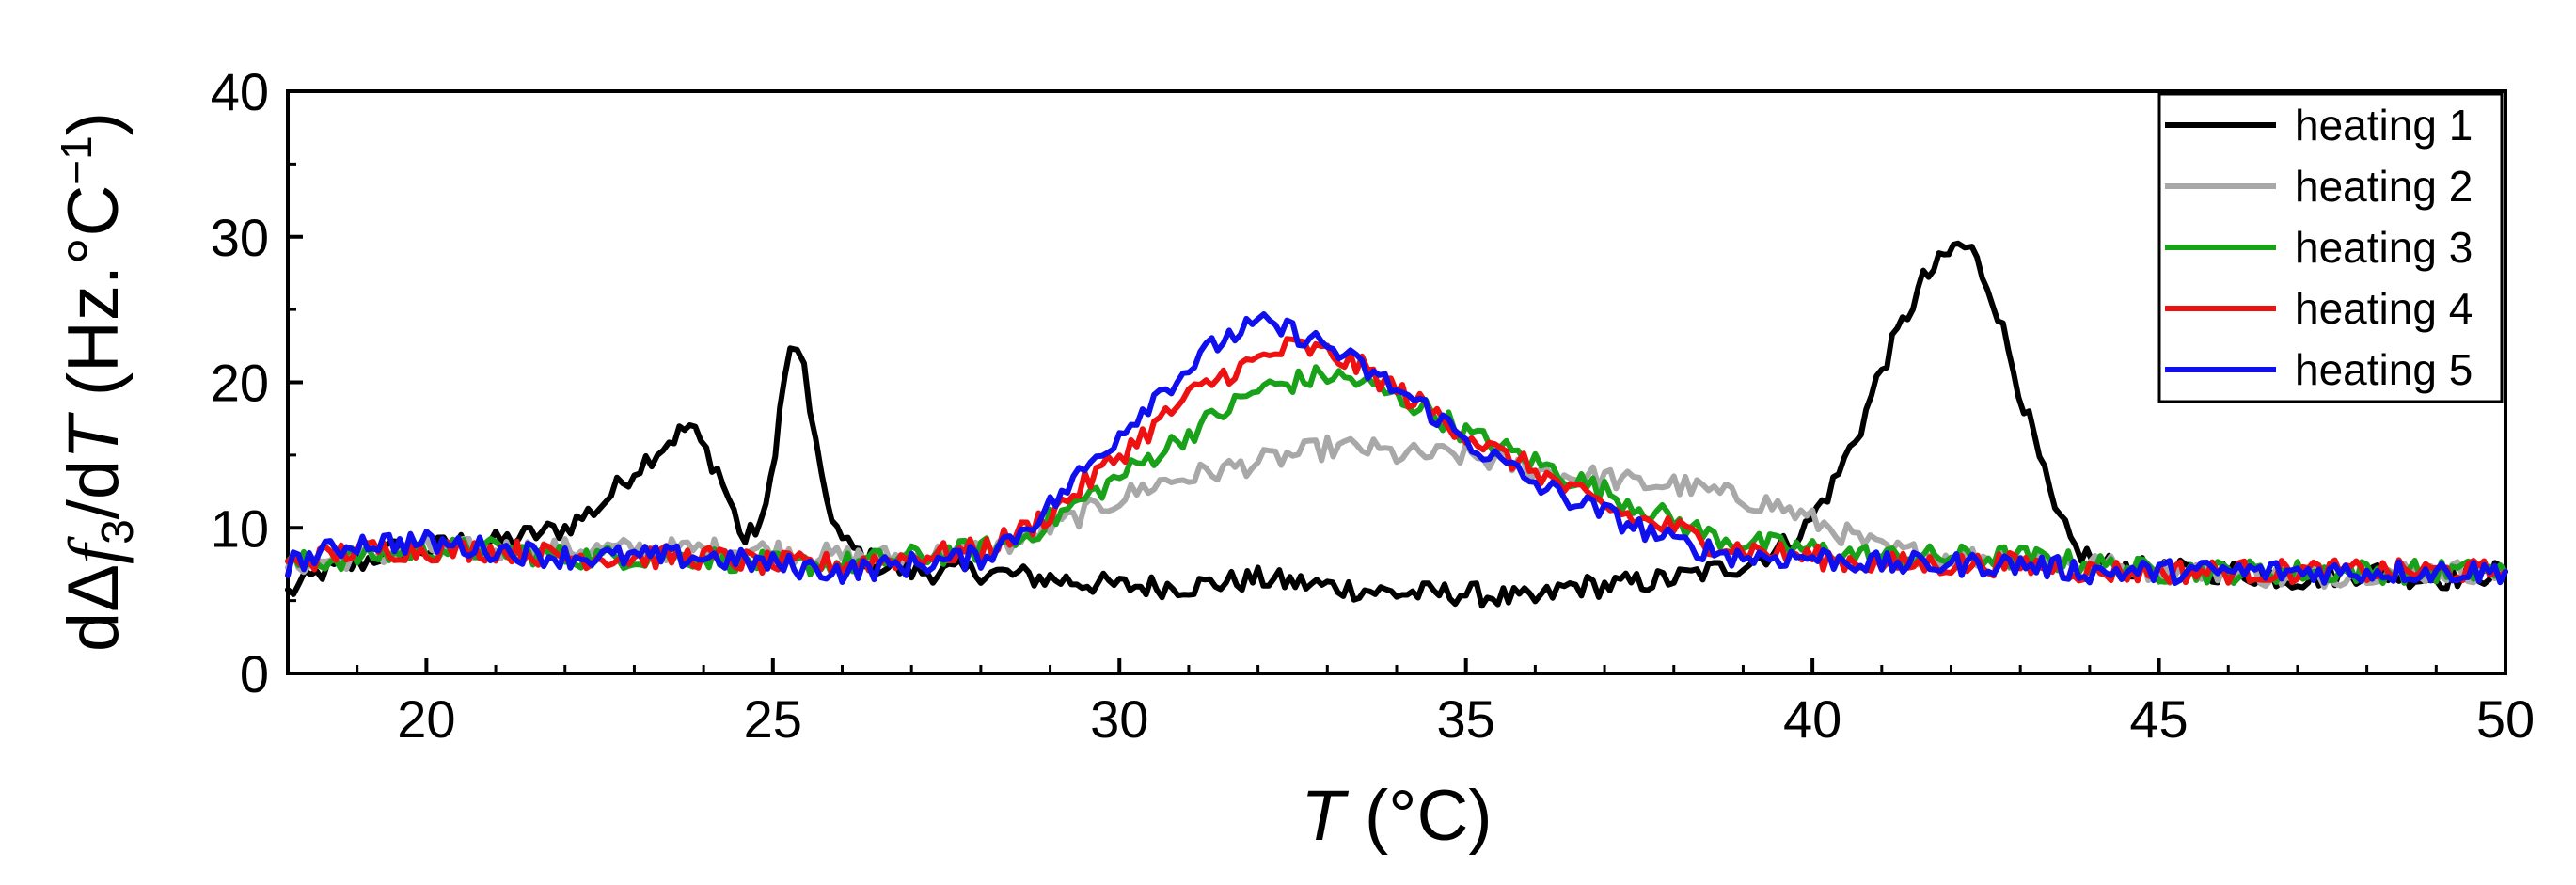 This screenshot has width=2576, height=885. Describe the element at coordinates (1325, 816) in the screenshot. I see `x-title-T: T` at that location.